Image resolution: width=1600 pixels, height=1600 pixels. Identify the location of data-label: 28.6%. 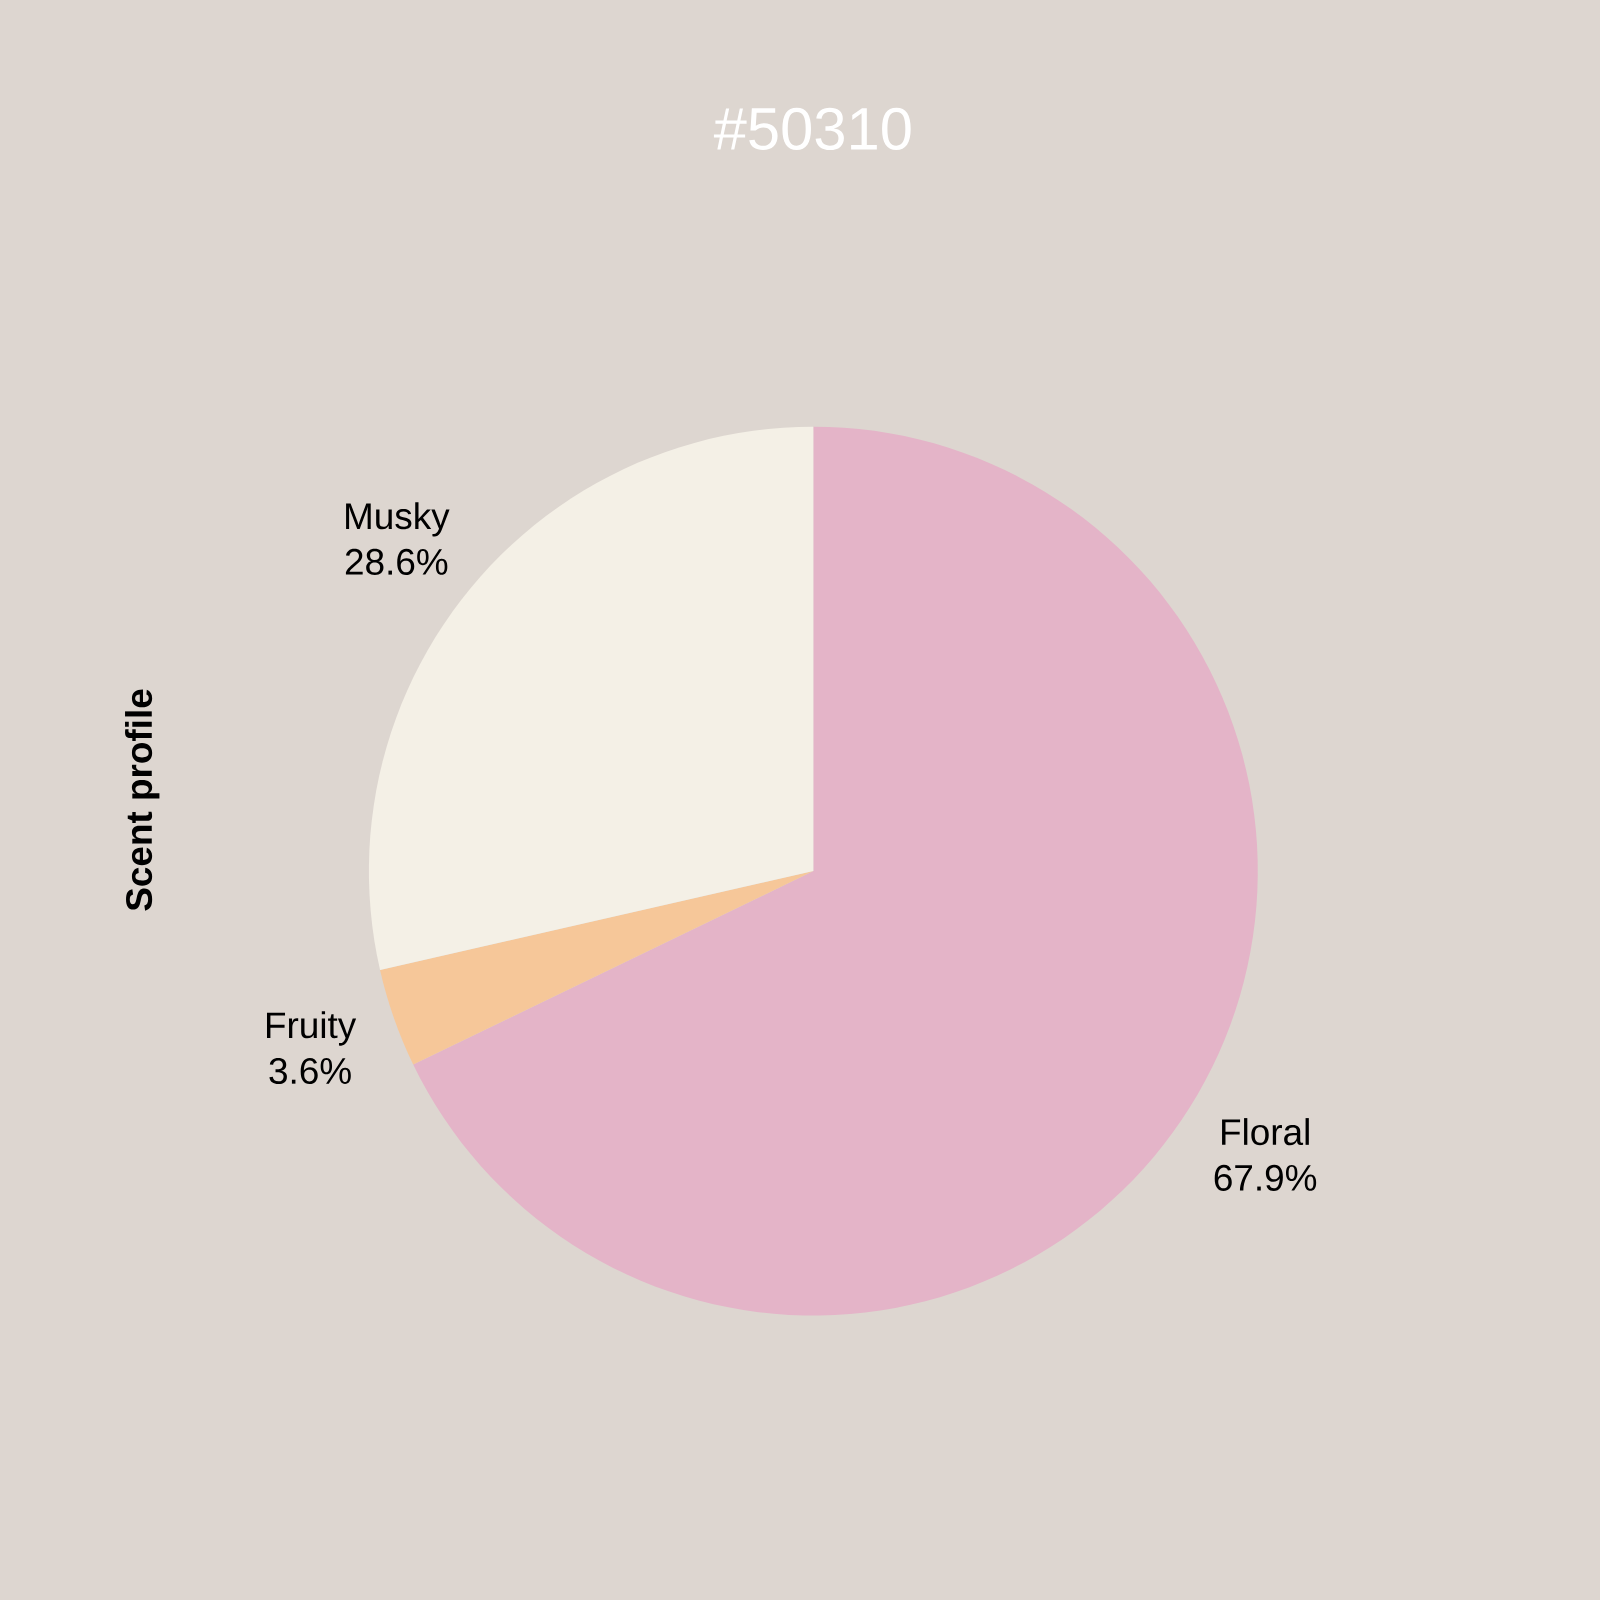
(396, 561).